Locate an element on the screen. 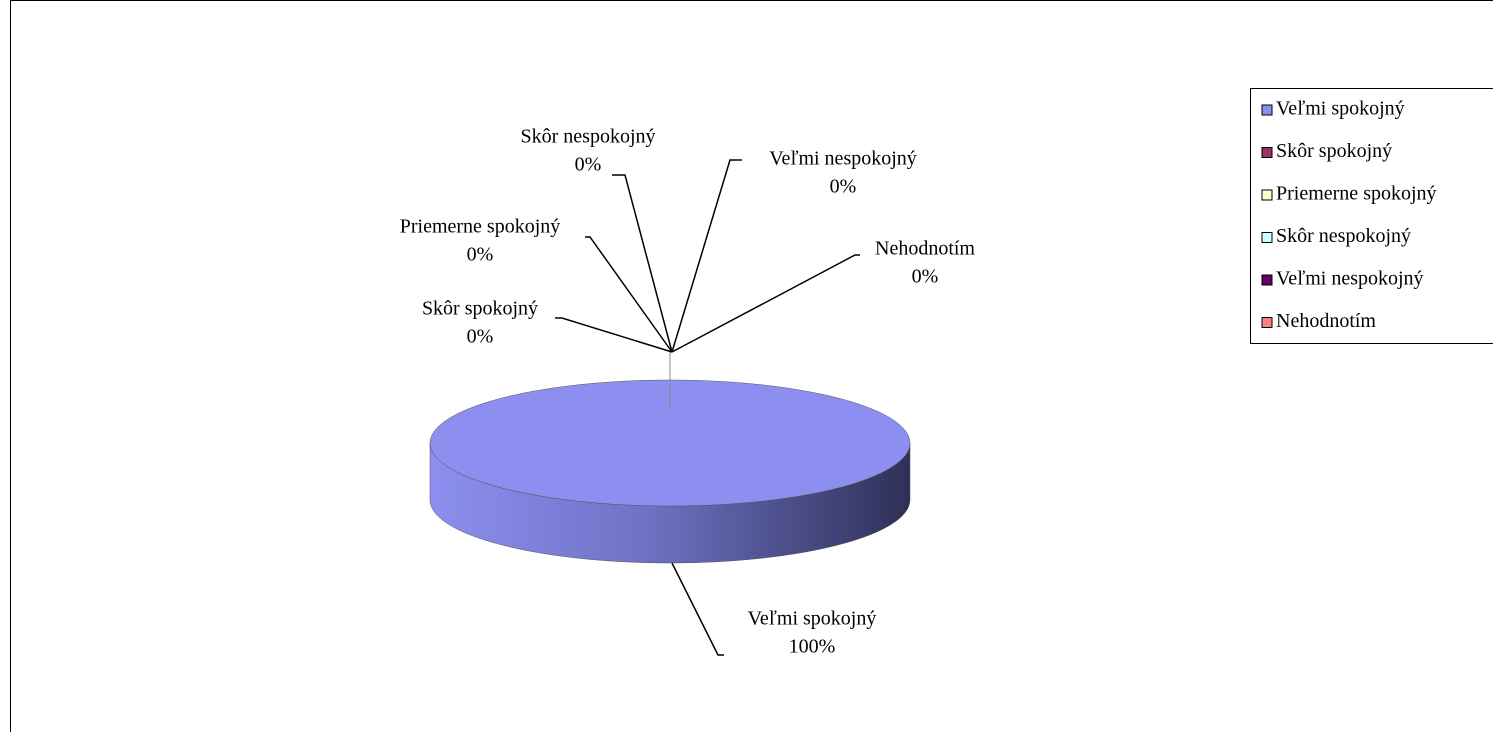  data-label-value: 100% is located at coordinates (812, 647).